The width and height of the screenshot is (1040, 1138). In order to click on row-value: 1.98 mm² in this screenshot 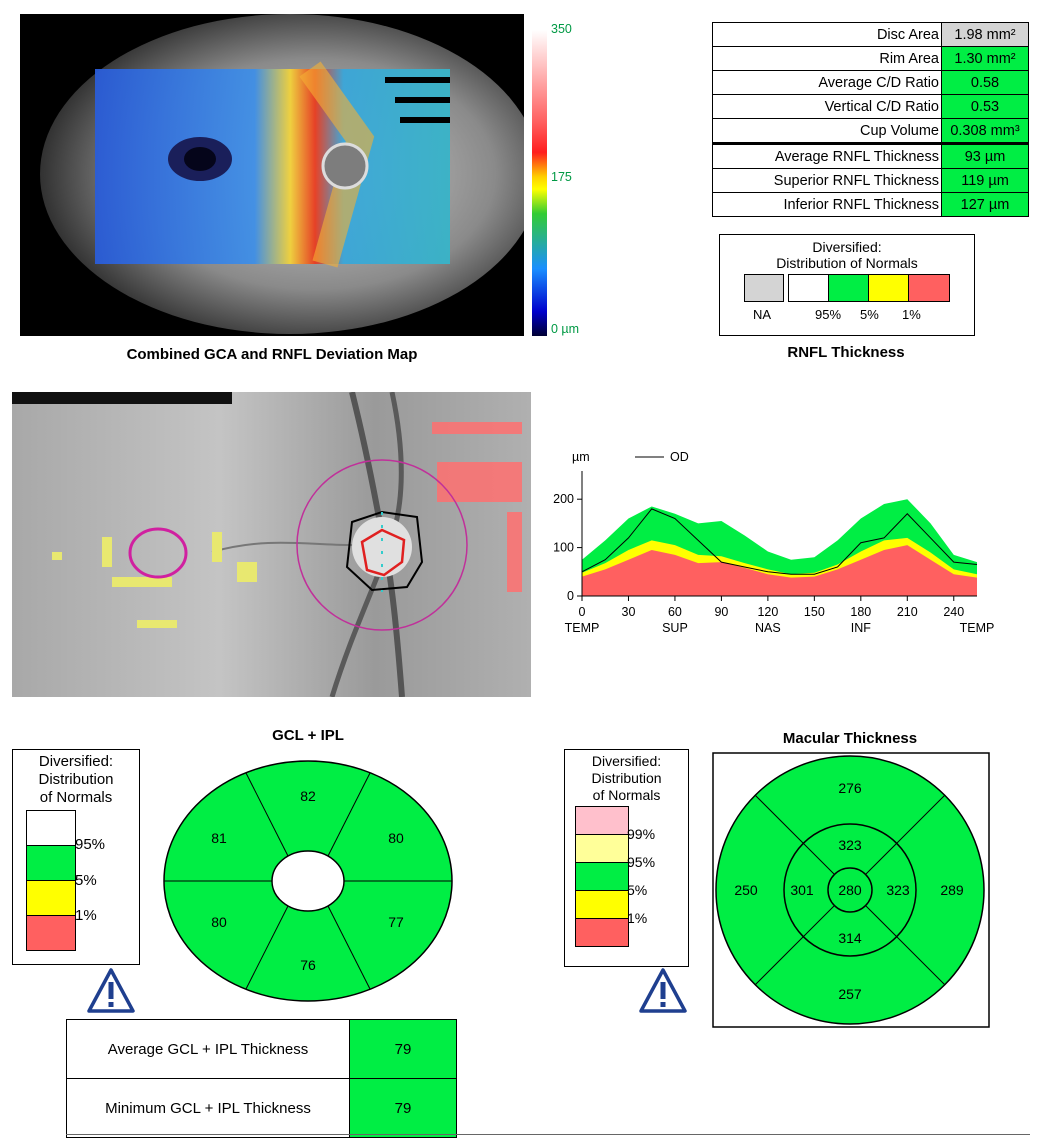, I will do `click(985, 34)`.